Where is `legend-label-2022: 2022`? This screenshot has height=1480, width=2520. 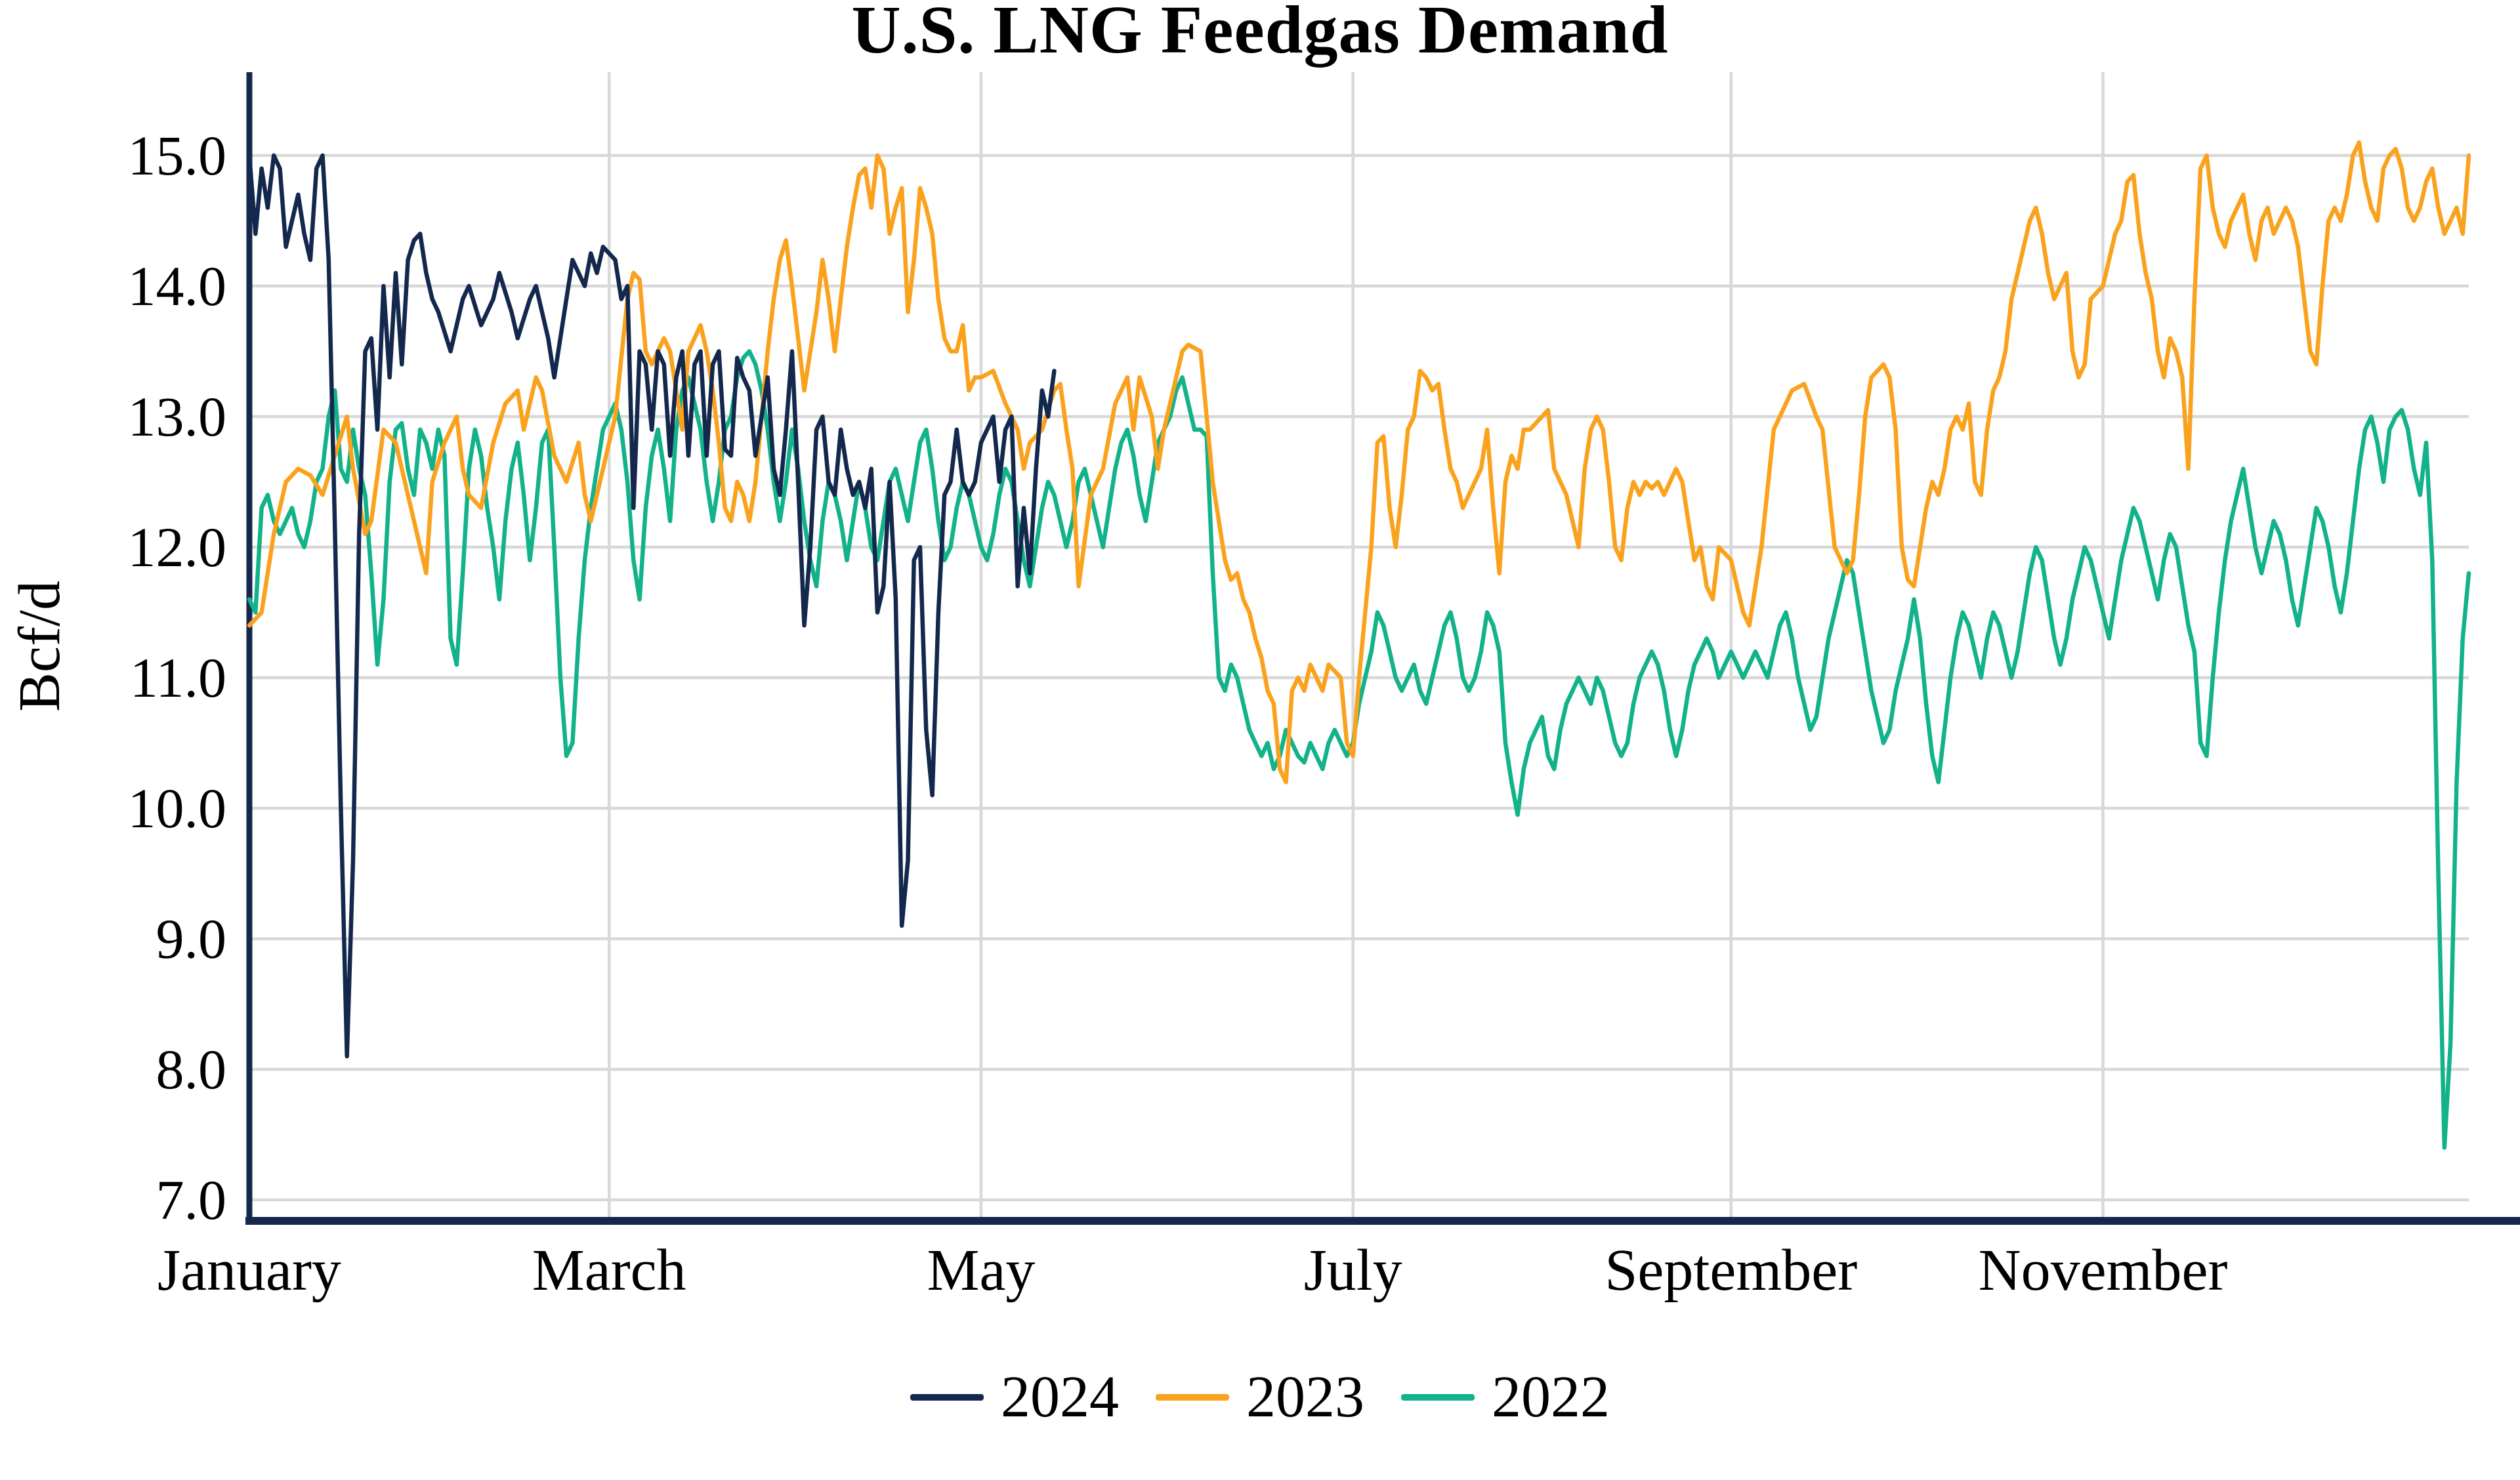 legend-label-2022: 2022 is located at coordinates (1551, 1397).